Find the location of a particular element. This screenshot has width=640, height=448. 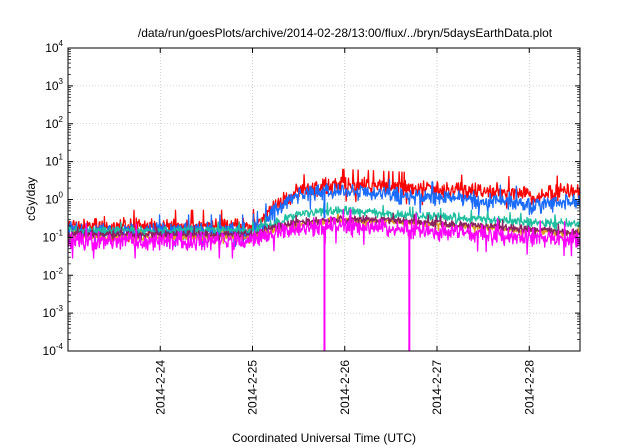

y-tick-label: 10⁻³ is located at coordinates (53, 312).